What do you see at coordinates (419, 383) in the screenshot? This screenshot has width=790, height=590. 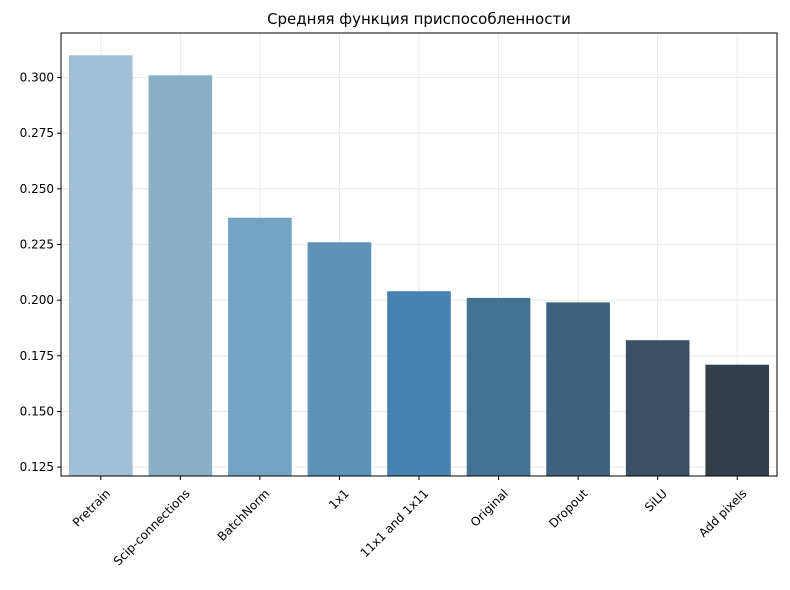 I see `bar-11x1-and-1x11` at bounding box center [419, 383].